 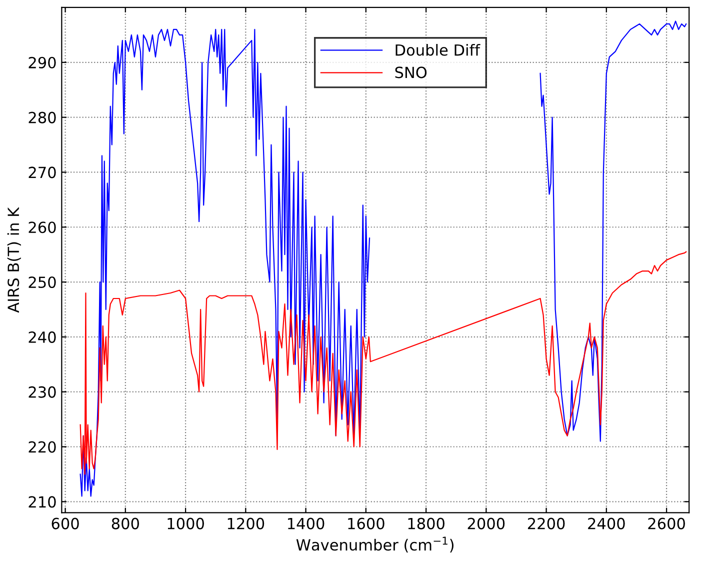 What do you see at coordinates (42, 447) in the screenshot?
I see `y-tick-label: 220` at bounding box center [42, 447].